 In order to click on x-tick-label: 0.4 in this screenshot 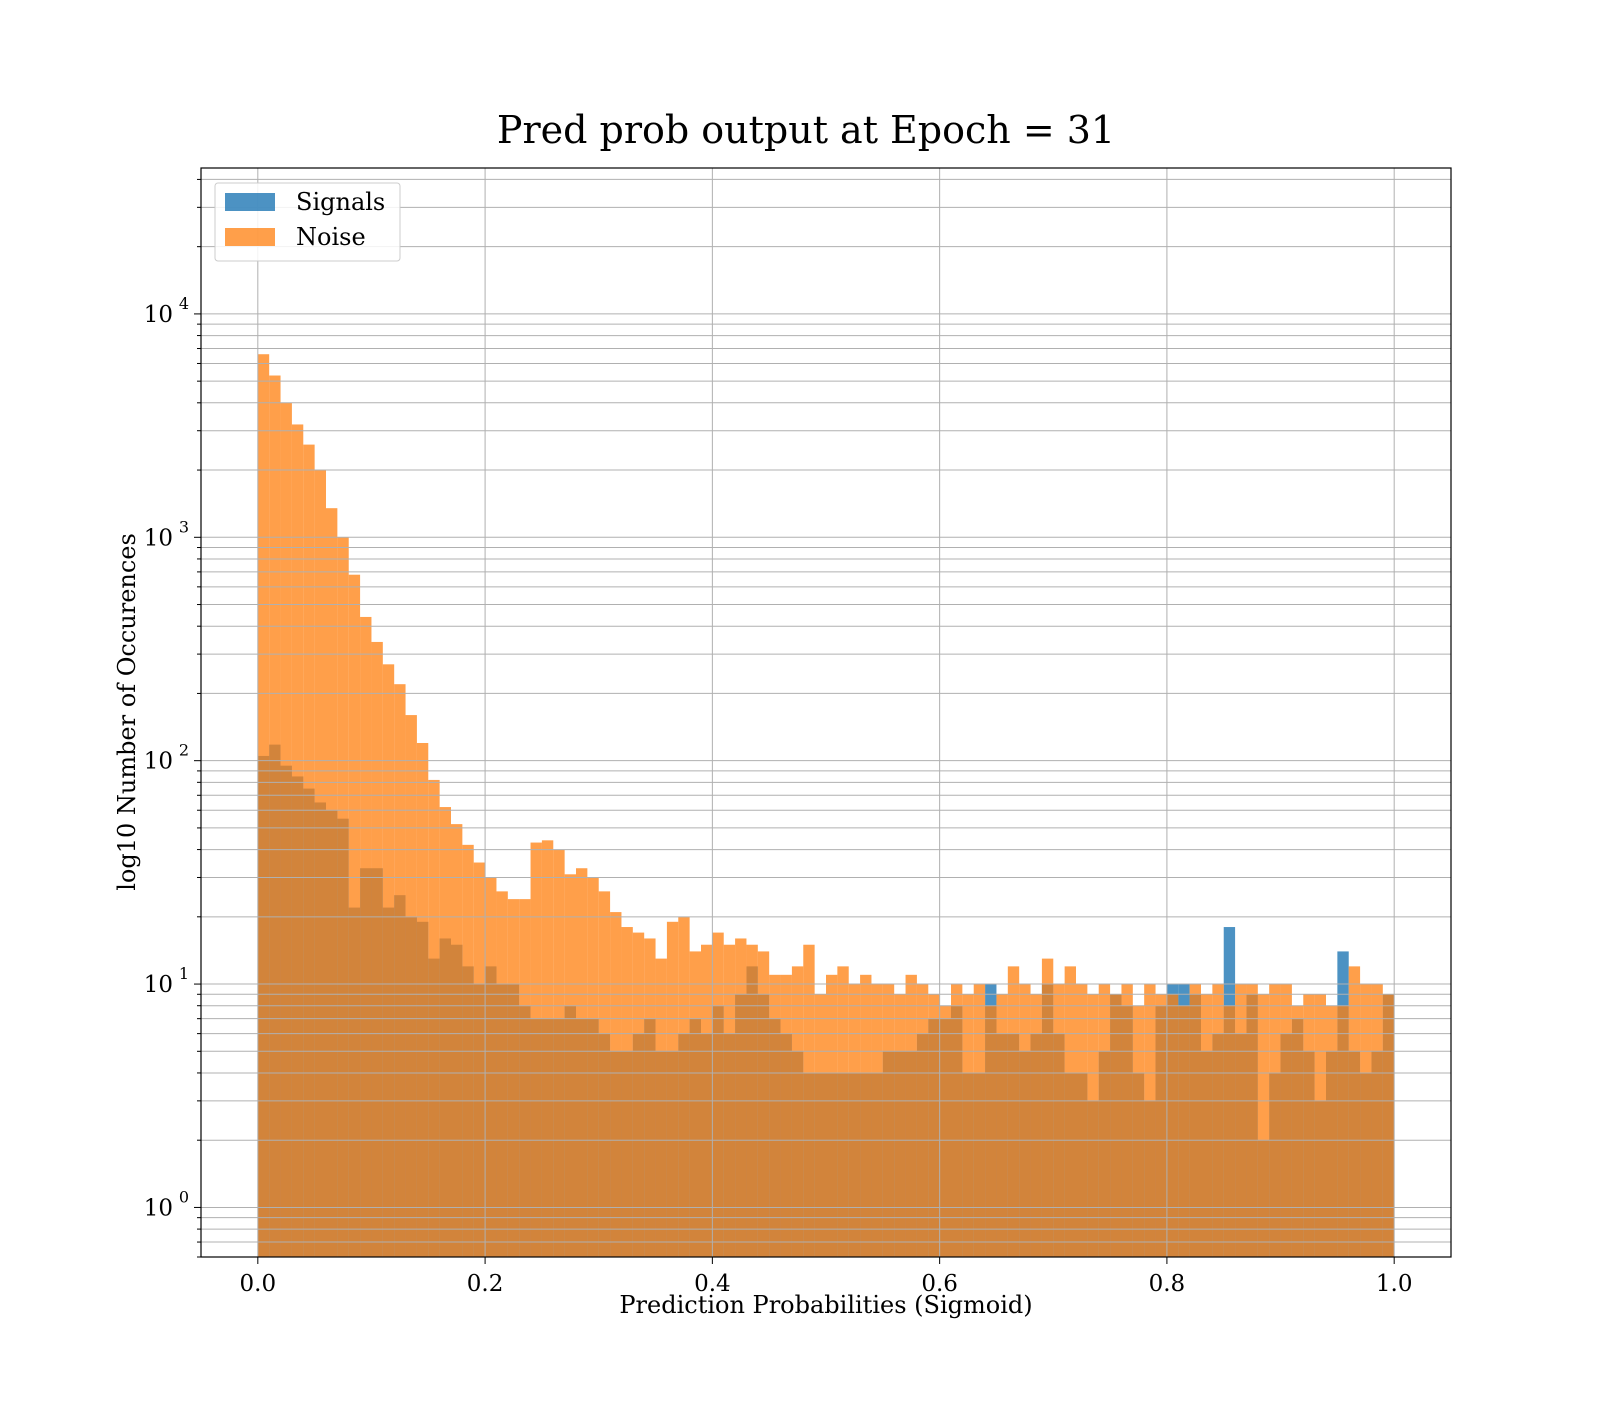, I will do `click(712, 1284)`.